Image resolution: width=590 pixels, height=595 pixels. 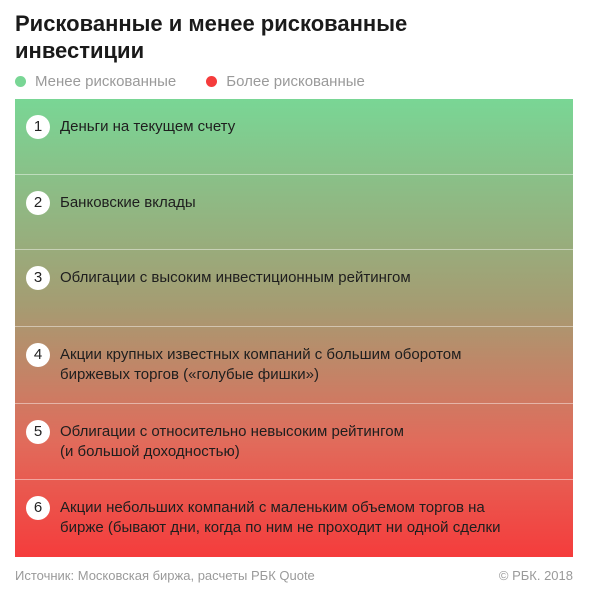 I want to click on legend-item-more-risky: Более рискованные, so click(x=285, y=81).